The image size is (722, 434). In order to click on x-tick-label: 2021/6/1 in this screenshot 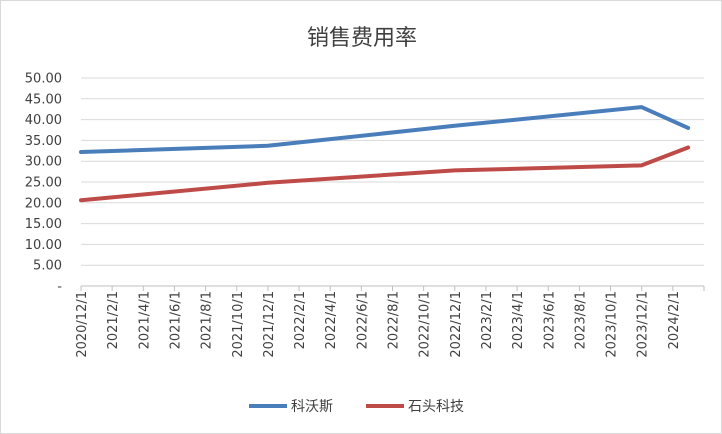, I will do `click(175, 320)`.